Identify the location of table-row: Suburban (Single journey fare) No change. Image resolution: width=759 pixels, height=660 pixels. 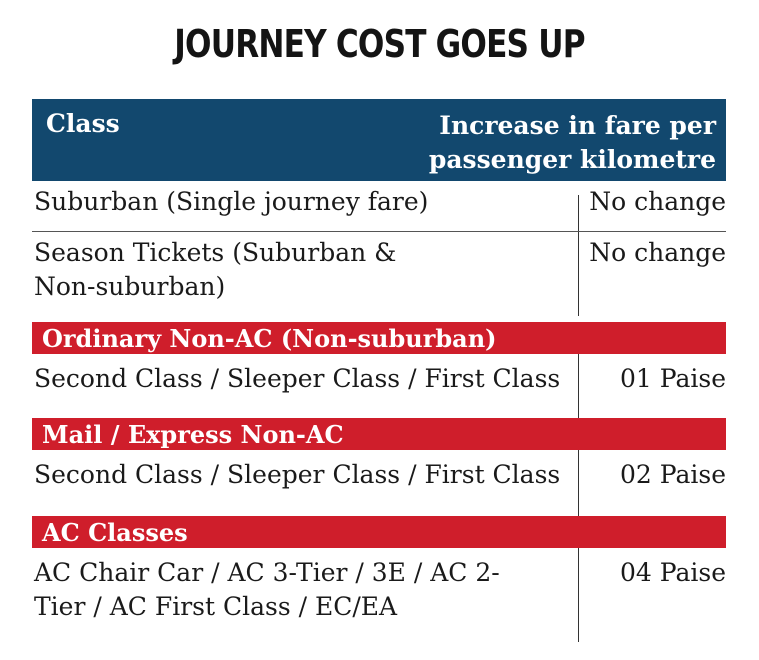
(379, 206).